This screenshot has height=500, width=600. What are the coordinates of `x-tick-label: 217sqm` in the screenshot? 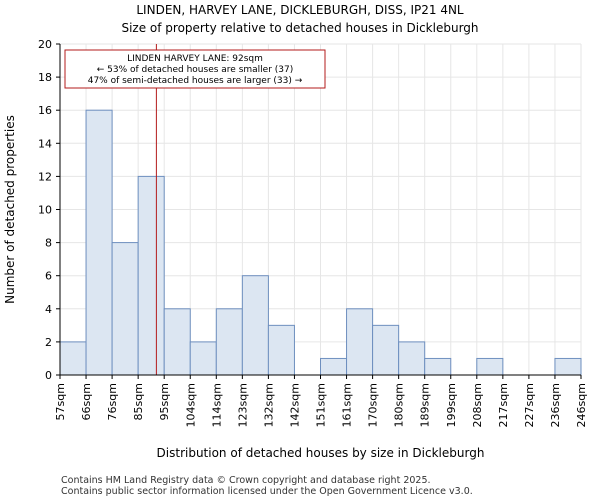 It's located at (503, 405).